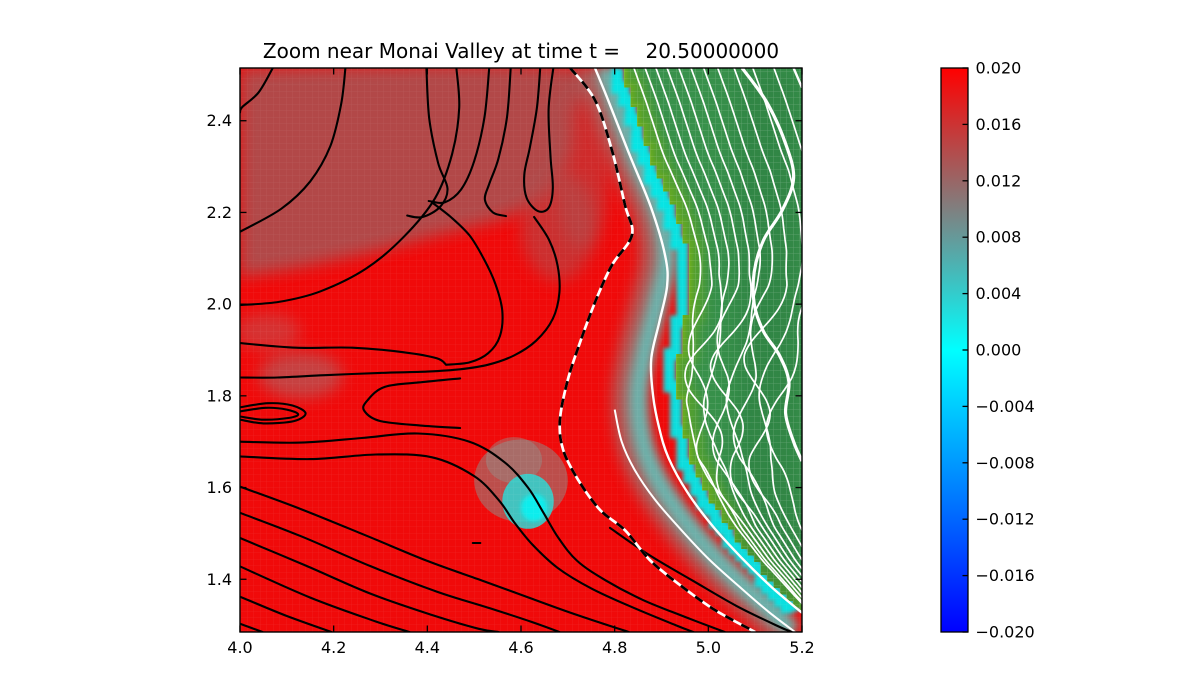 The image size is (1200, 700). Describe the element at coordinates (999, 180) in the screenshot. I see `colorbar-tick-label: 0.012` at that location.